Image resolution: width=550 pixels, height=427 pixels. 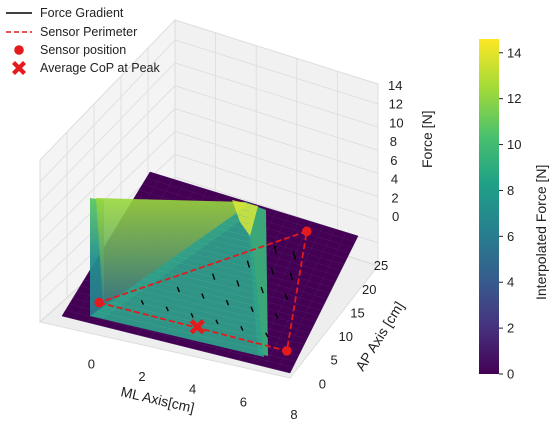 What do you see at coordinates (287, 351) in the screenshot?
I see `sensor-dot-S2` at bounding box center [287, 351].